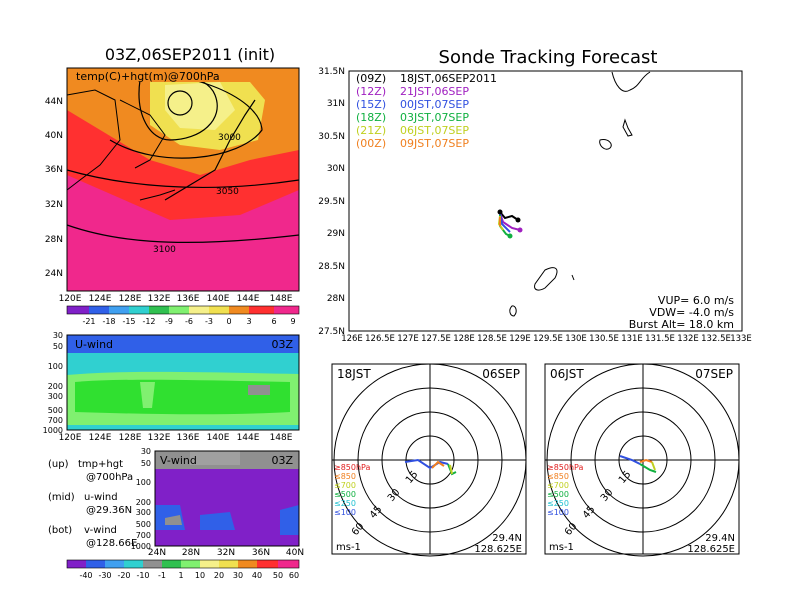 This screenshot has width=792, height=612. What do you see at coordinates (548, 57) in the screenshot?
I see `track-title: Sonde Tracking Forecast` at bounding box center [548, 57].